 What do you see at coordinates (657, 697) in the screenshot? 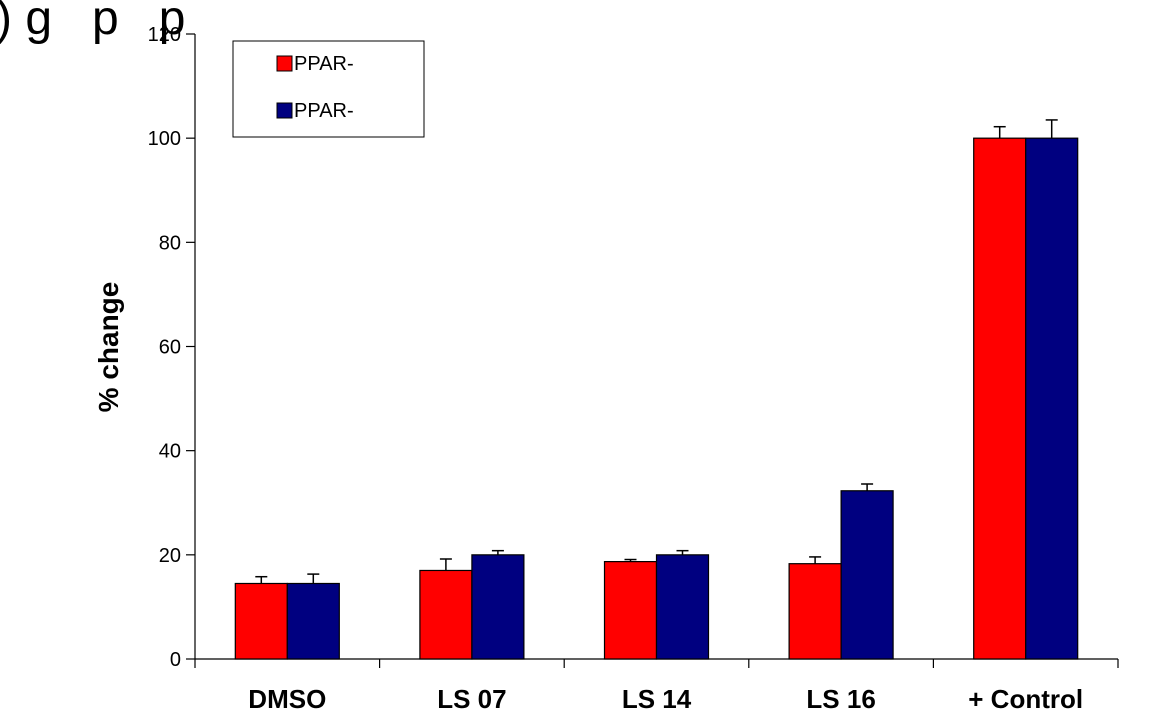
I see `category-label: LS 14` at bounding box center [657, 697].